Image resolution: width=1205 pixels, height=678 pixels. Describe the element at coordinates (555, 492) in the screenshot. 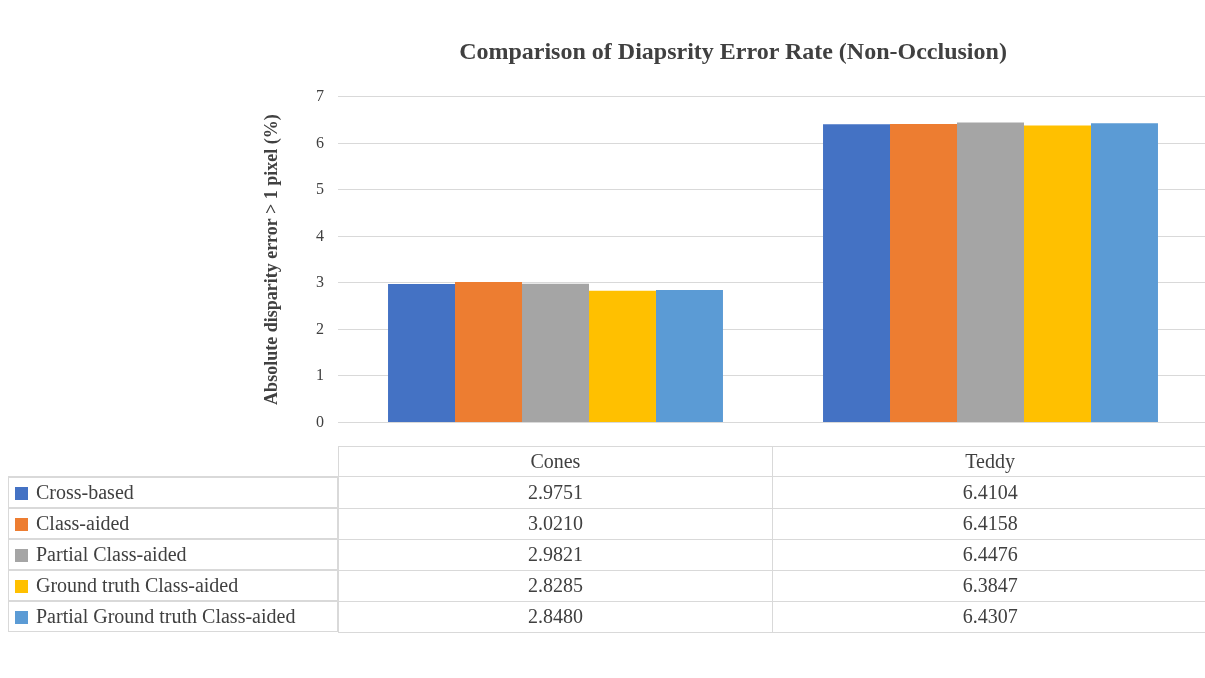

I see `data-label: 2.9751` at that location.